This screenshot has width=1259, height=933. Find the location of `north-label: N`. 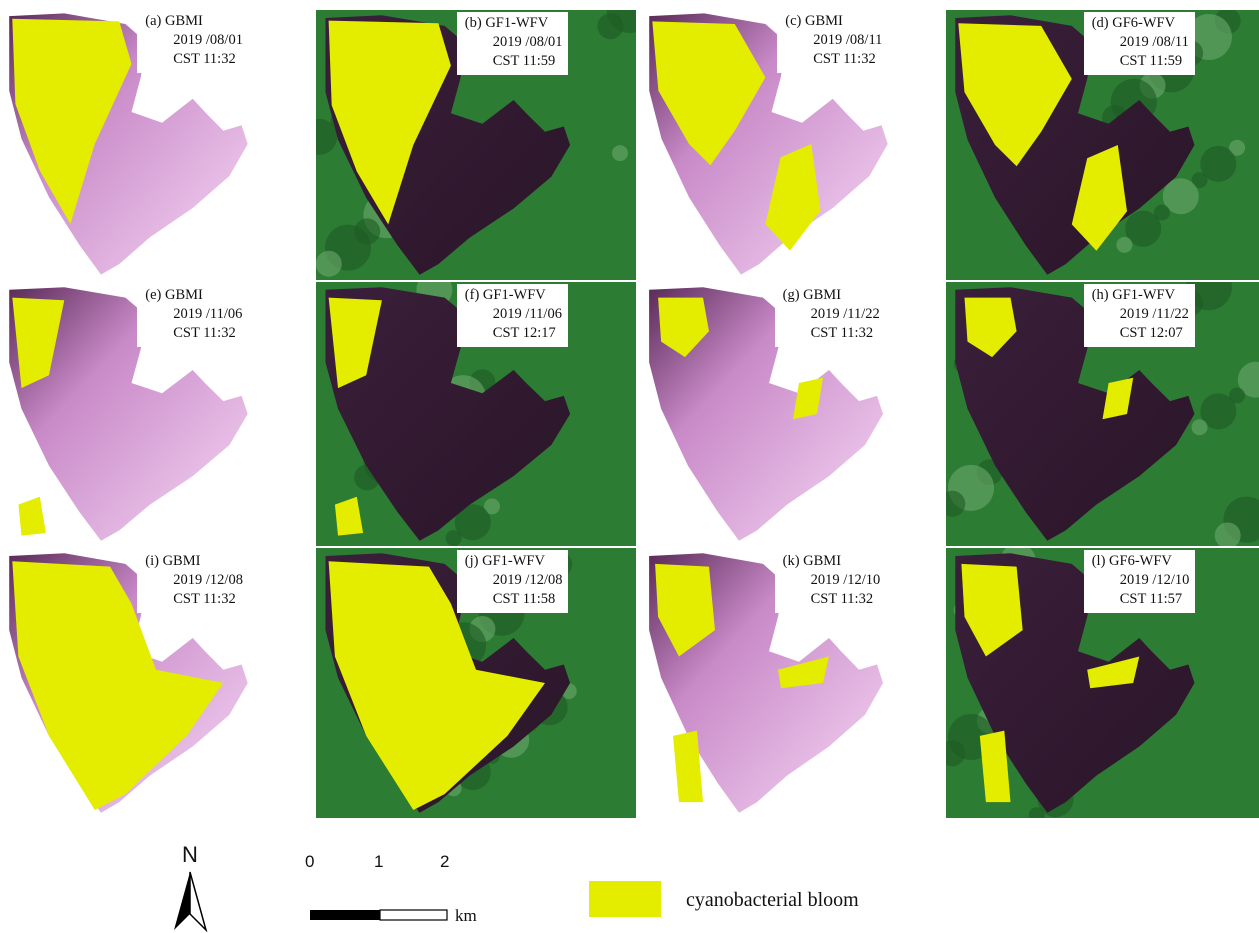

north-label: N is located at coordinates (190, 854).